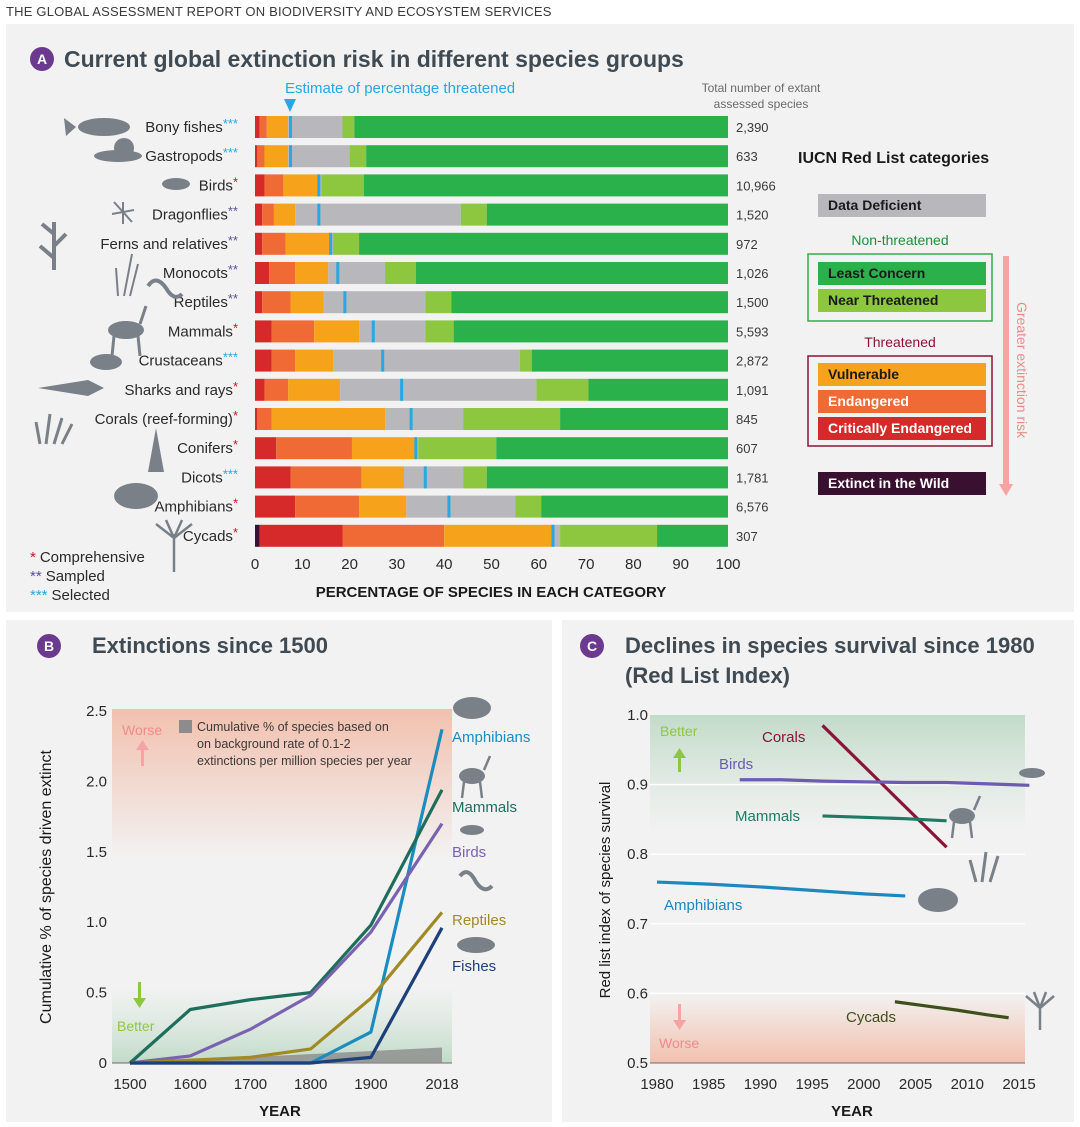 Image resolution: width=1080 pixels, height=1127 pixels. What do you see at coordinates (142, 730) in the screenshot?
I see `worse-label: Worse` at bounding box center [142, 730].